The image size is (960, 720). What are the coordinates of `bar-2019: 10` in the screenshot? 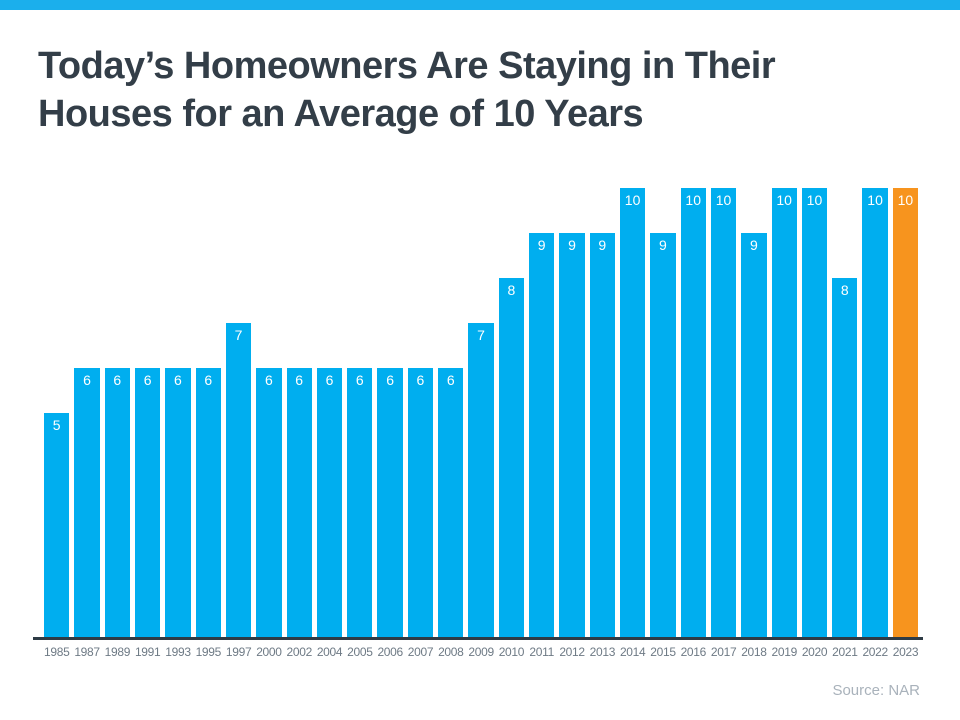 It's located at (784, 413).